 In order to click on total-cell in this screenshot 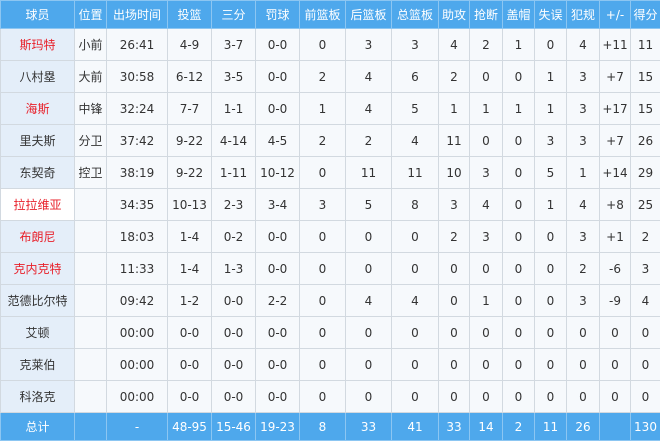, I will do `click(615, 426)`.